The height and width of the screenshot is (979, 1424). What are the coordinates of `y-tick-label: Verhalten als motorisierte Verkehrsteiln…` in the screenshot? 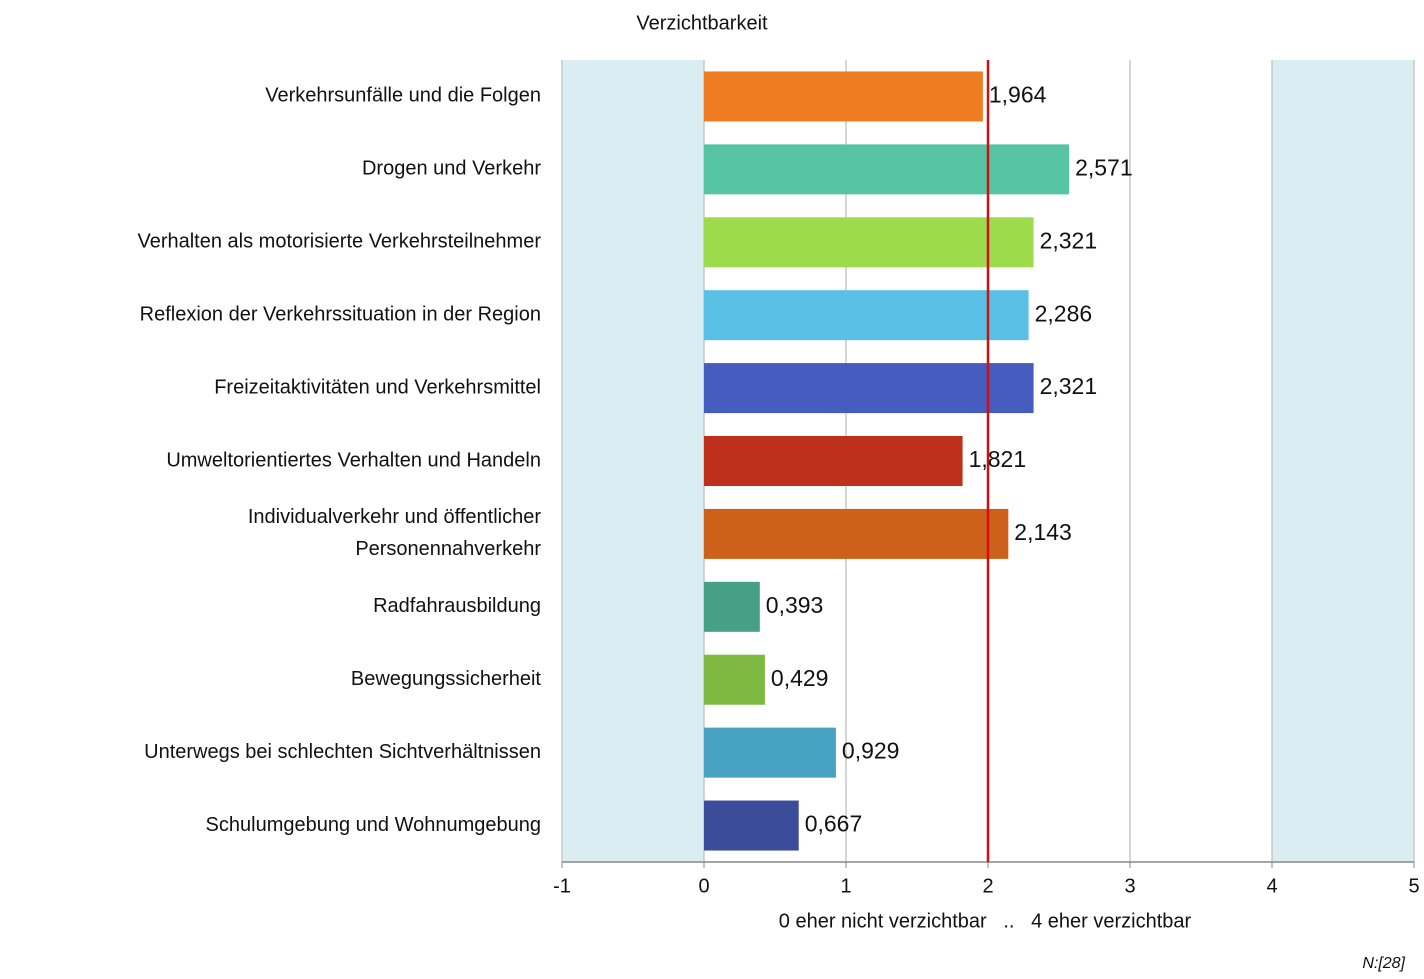 It's located at (339, 242).